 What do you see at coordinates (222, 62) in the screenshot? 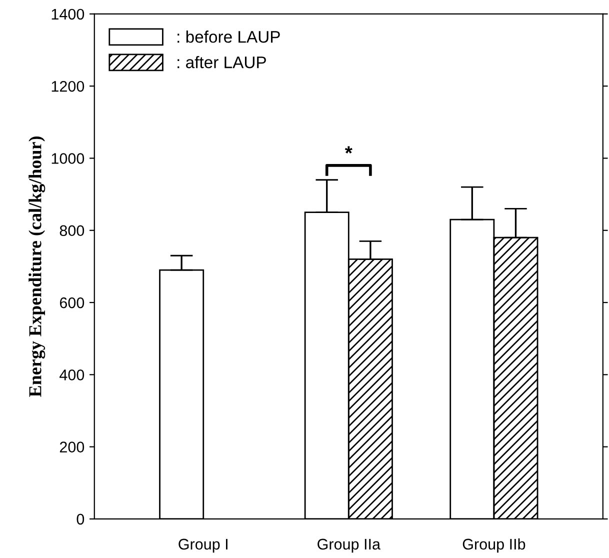
I see `legend-label: : after LAUP` at bounding box center [222, 62].